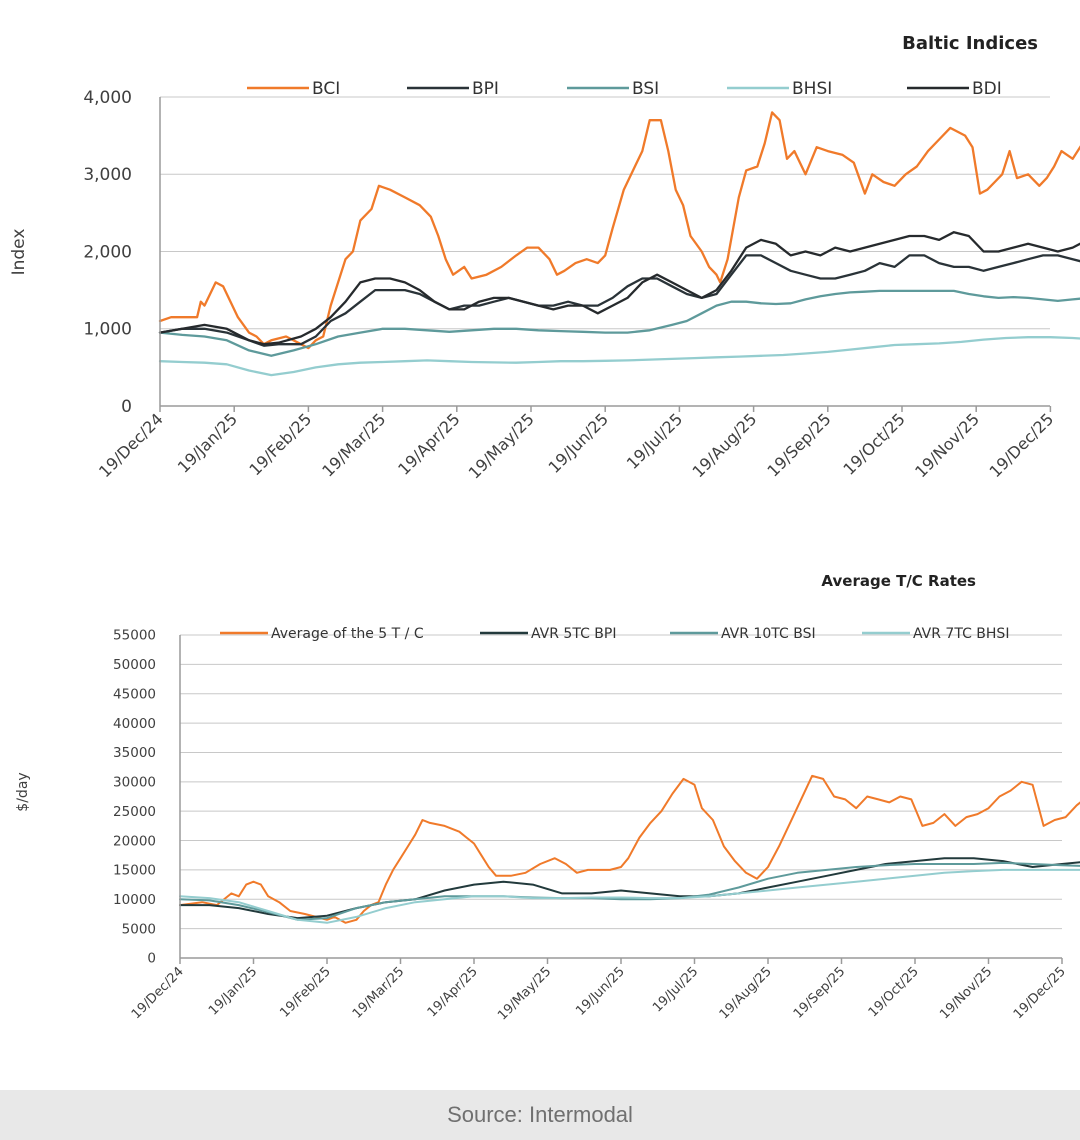 The width and height of the screenshot is (1080, 1140). Describe the element at coordinates (898, 581) in the screenshot. I see `chart-title: Average T/C Rates` at that location.